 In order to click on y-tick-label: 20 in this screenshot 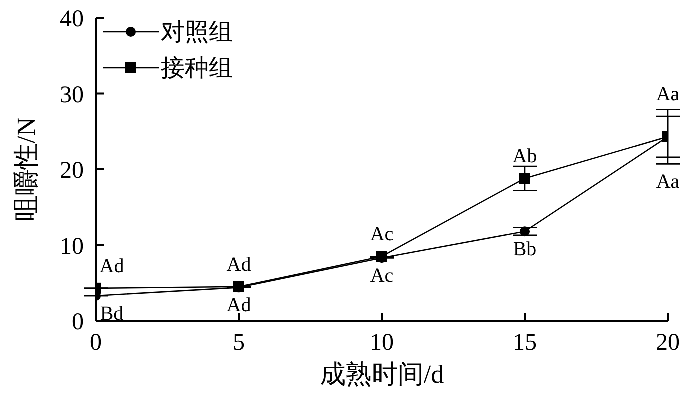, I will do `click(72, 171)`.